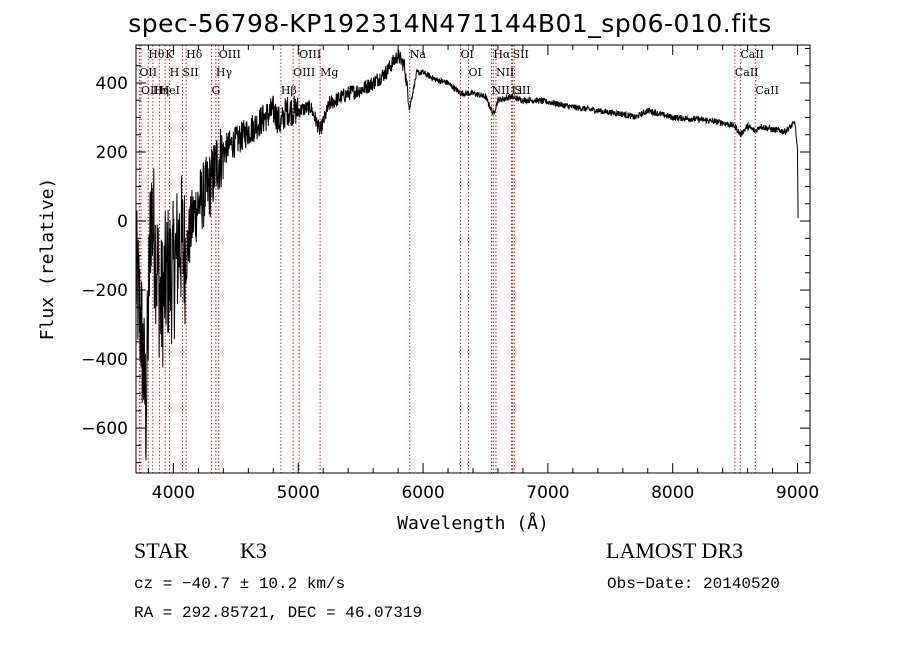  Describe the element at coordinates (169, 54) in the screenshot. I see `line-label: K` at that location.